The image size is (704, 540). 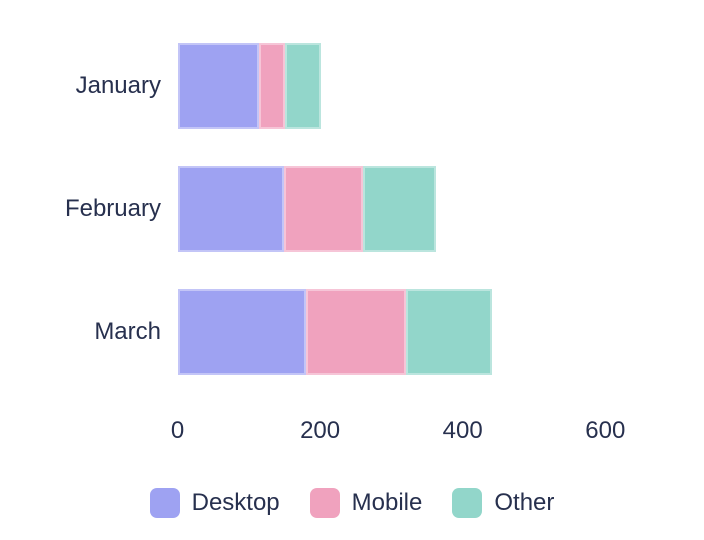 I want to click on bar-segment-january-mobile, so click(x=272, y=86).